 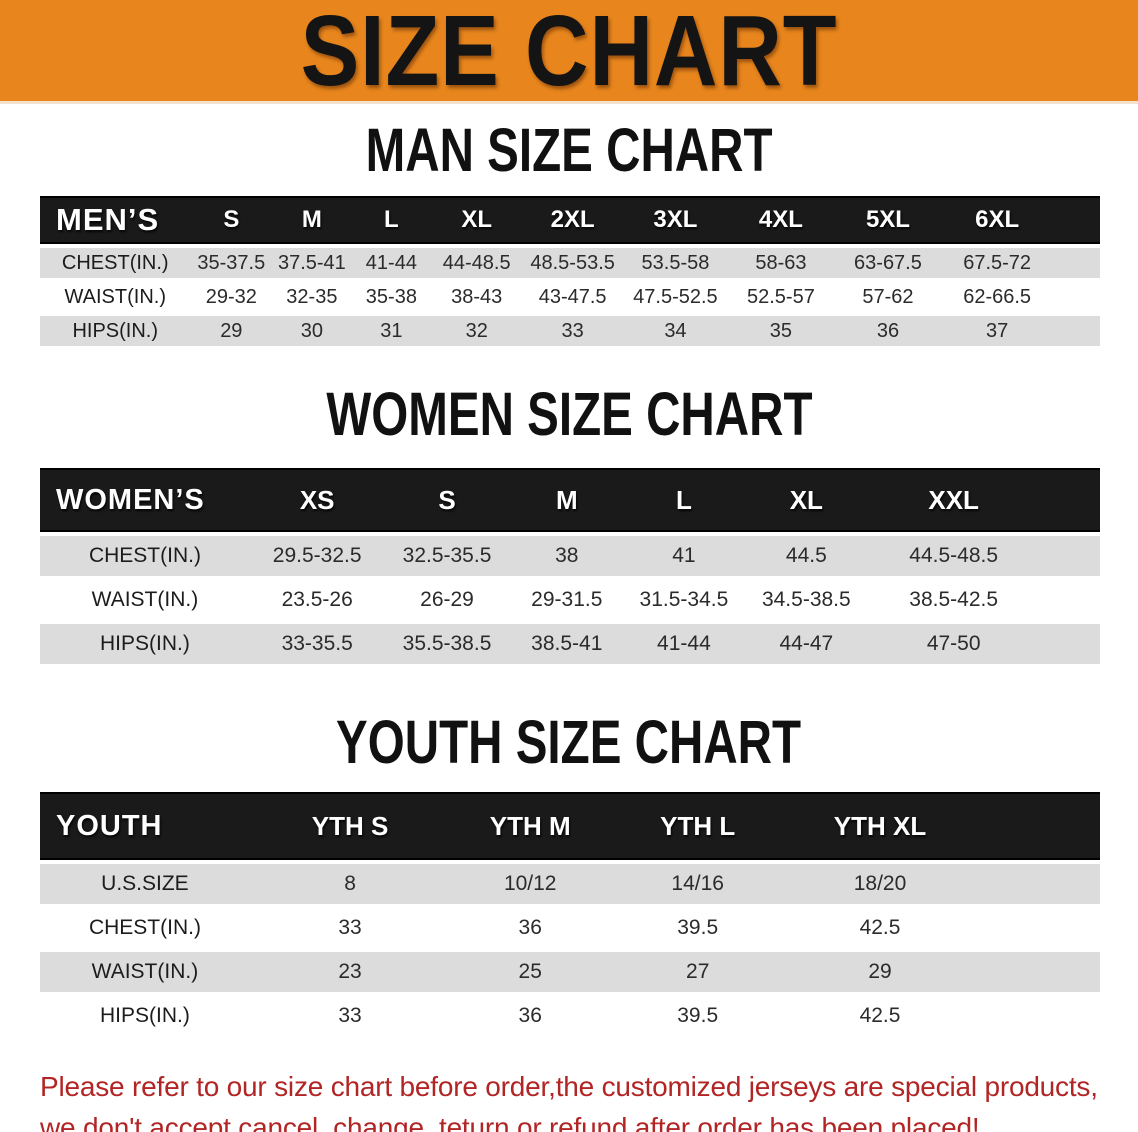 I want to click on size-value-cell: 57-62, so click(x=888, y=297).